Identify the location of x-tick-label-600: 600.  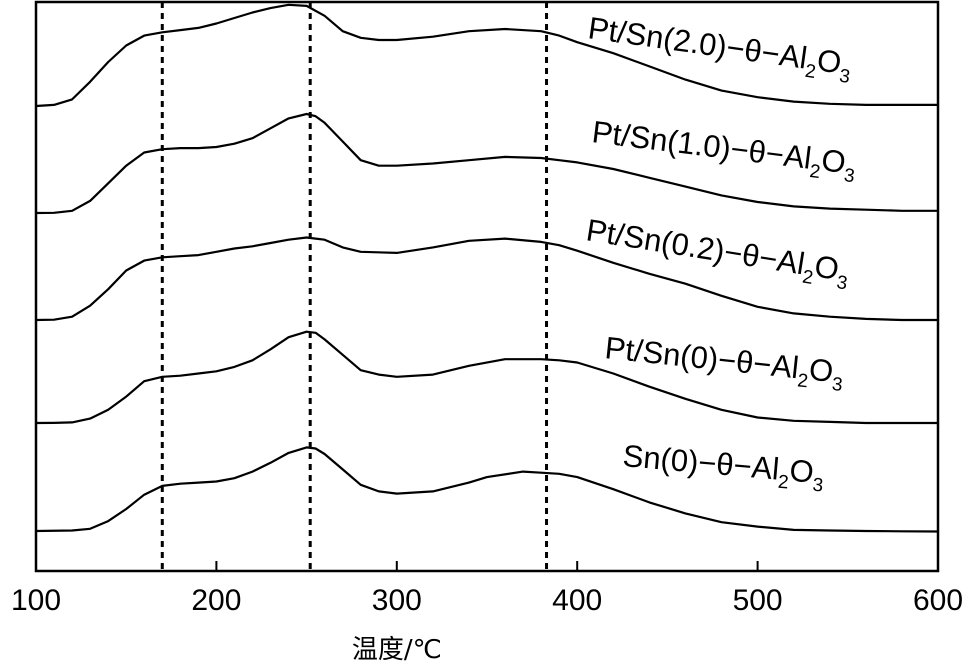
(938, 600).